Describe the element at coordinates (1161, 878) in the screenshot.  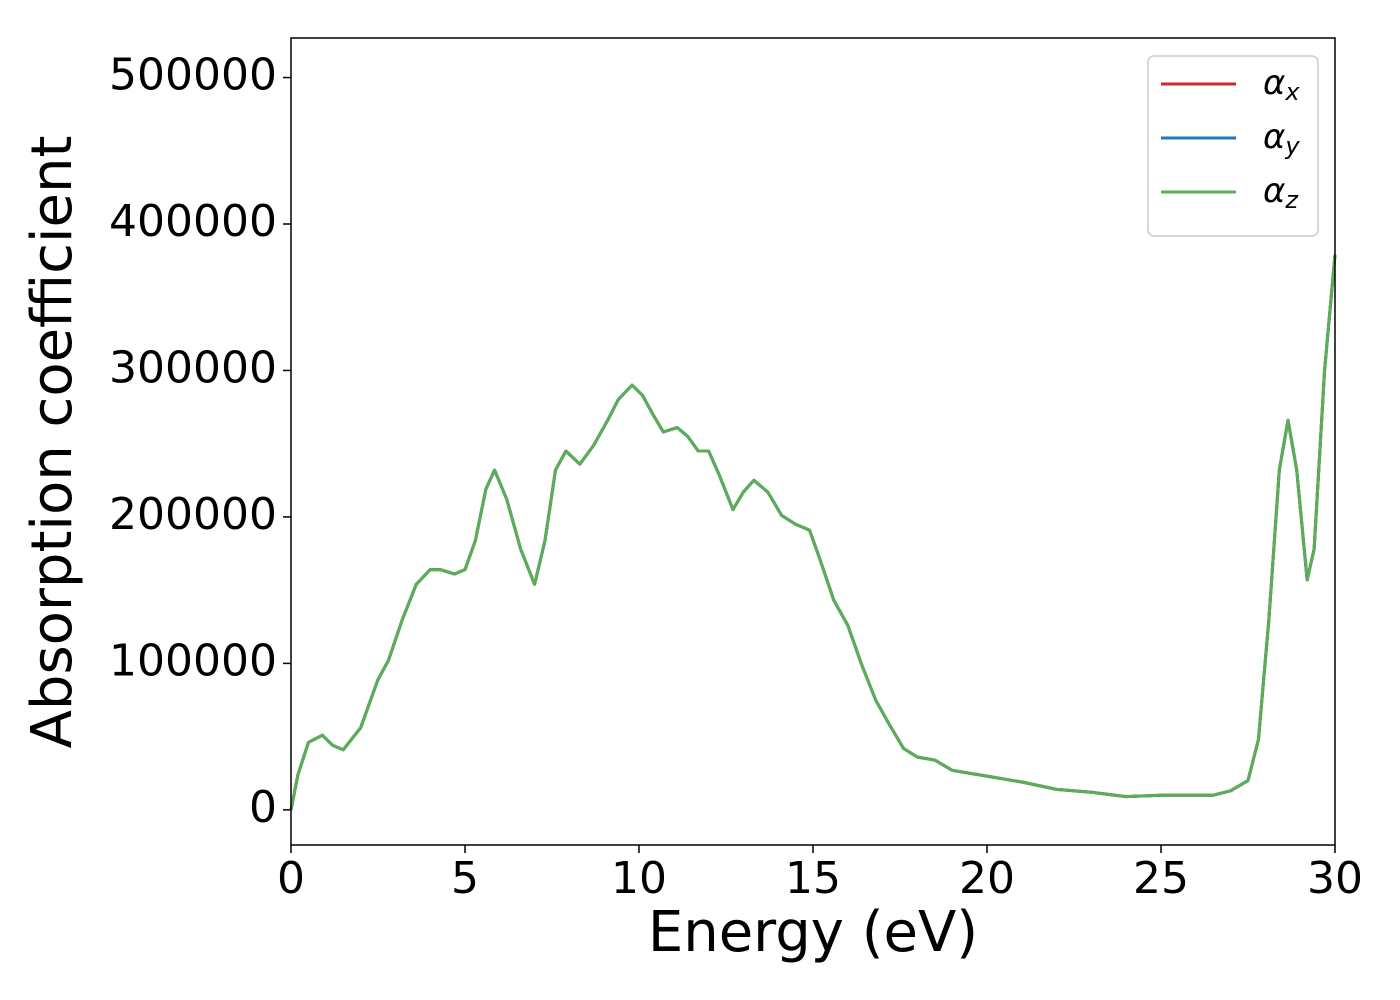
I see `x-tick-label: 25` at that location.